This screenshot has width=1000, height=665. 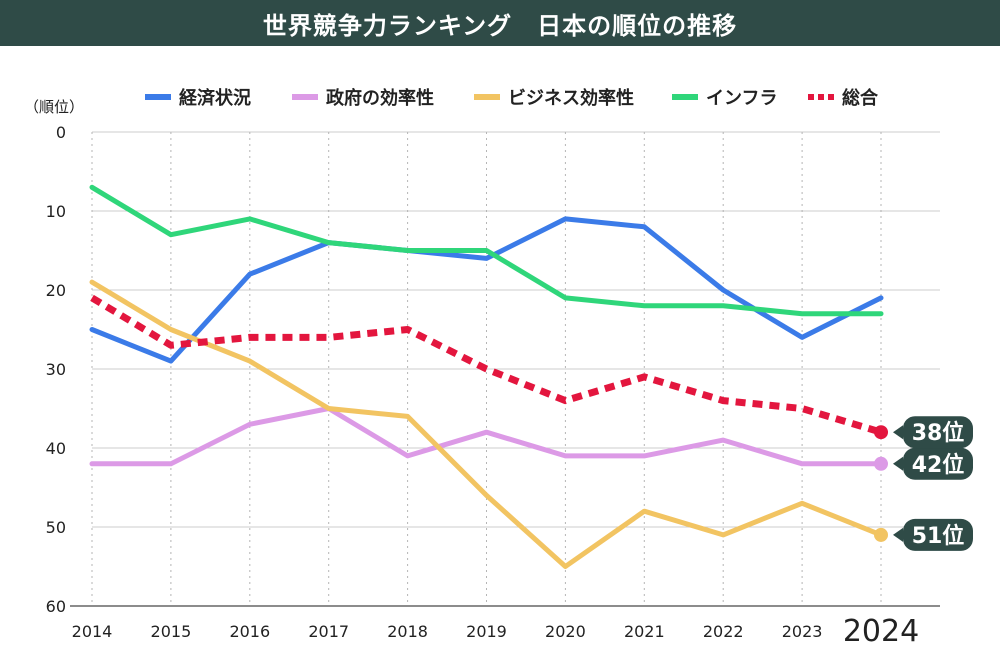 I want to click on legend-label: インフラ, so click(x=741, y=98).